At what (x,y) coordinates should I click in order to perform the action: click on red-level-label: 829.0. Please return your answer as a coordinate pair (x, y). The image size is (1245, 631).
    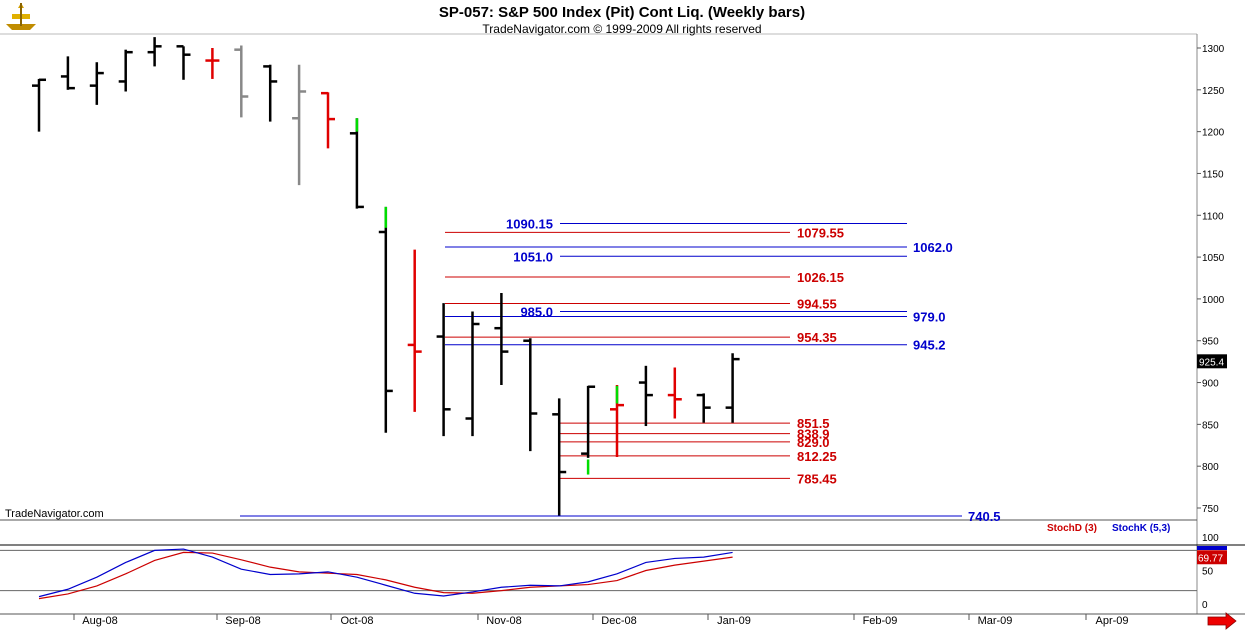
    Looking at the image, I should click on (813, 442).